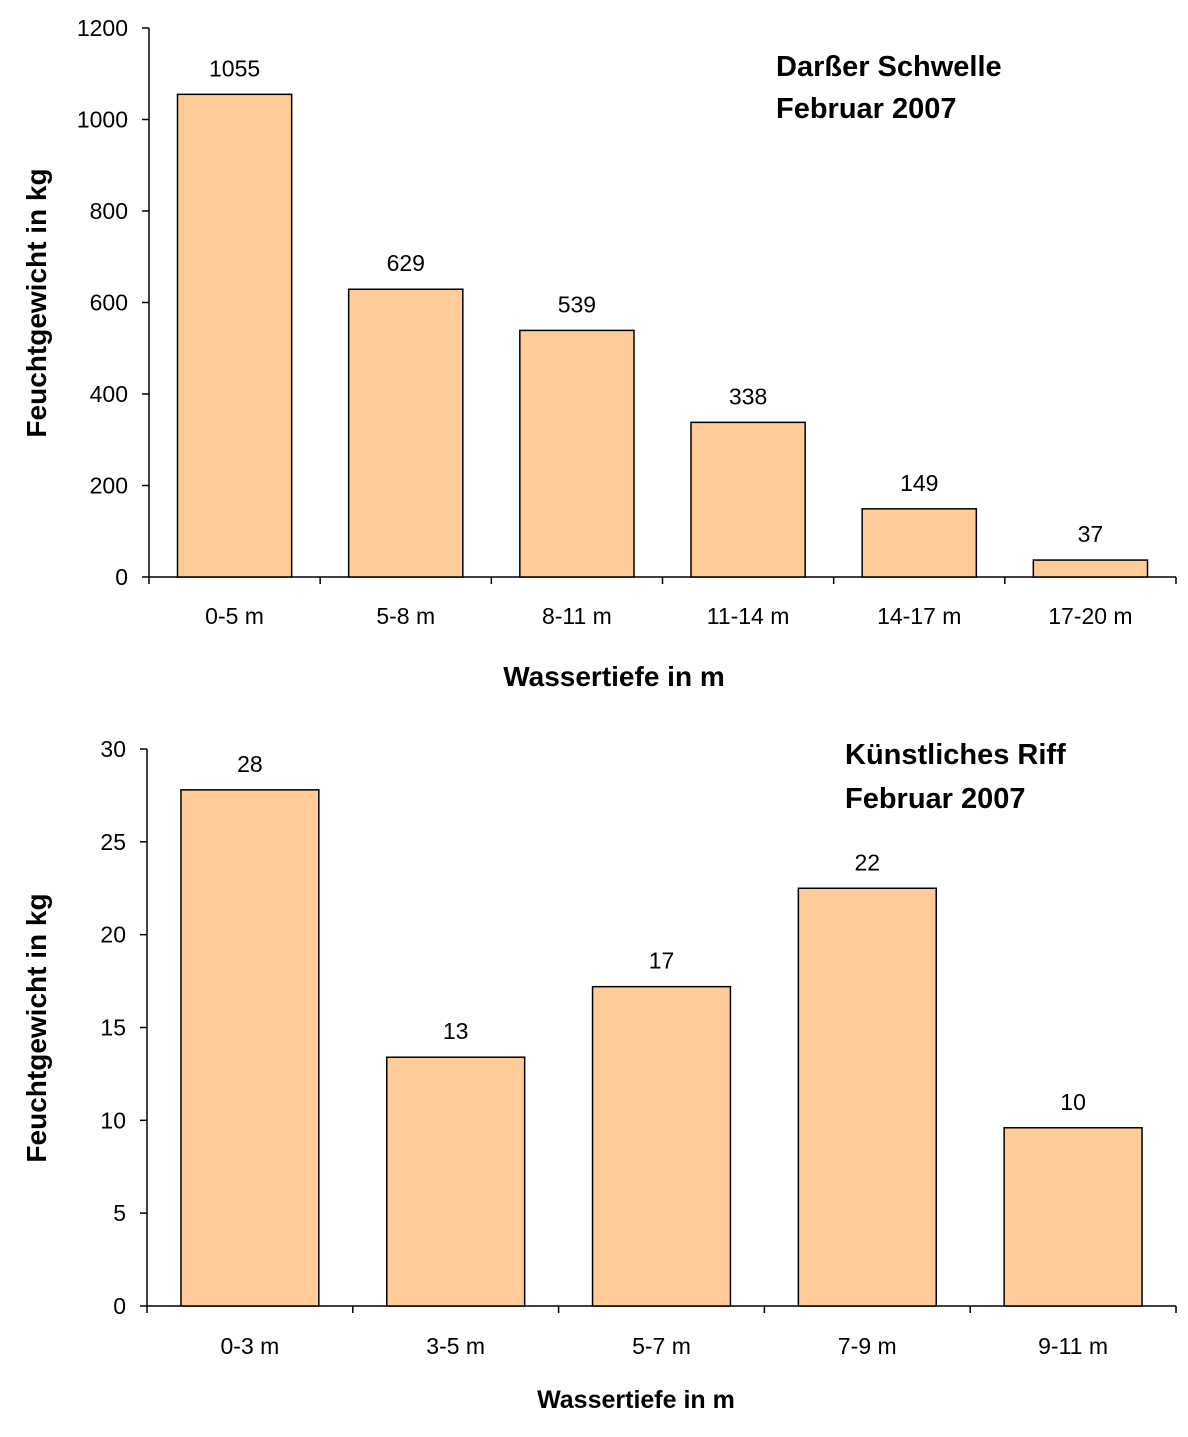 The image size is (1188, 1437). What do you see at coordinates (1090, 616) in the screenshot?
I see `x-tick-label: 17-20 m` at bounding box center [1090, 616].